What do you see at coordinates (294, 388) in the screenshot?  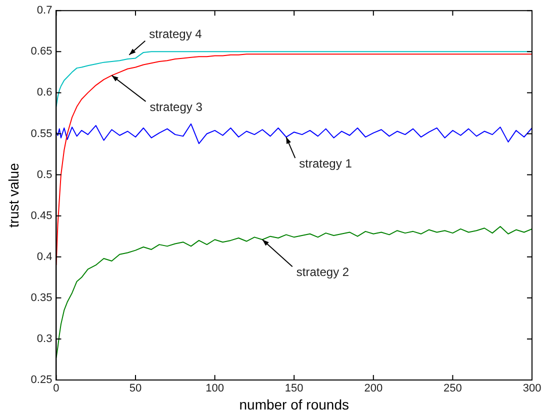 I see `x-tick-label: 150` at bounding box center [294, 388].